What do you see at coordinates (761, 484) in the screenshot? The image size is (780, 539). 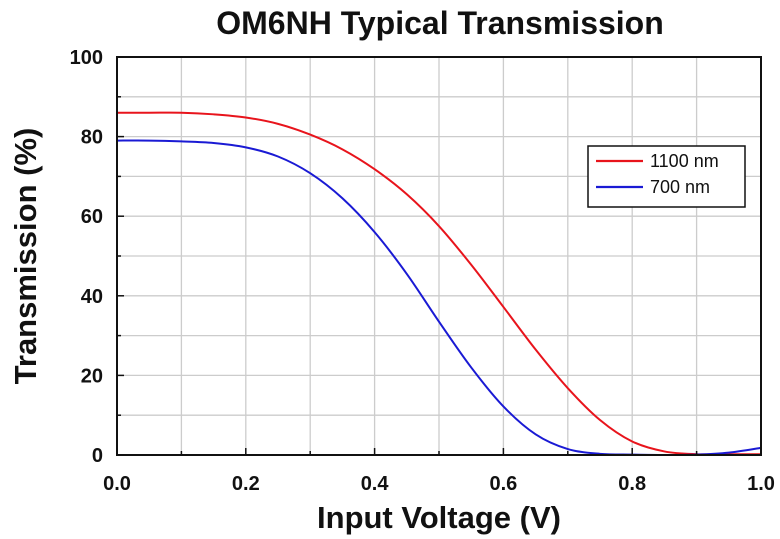 I see `x-tick-label: 1.0` at bounding box center [761, 484].